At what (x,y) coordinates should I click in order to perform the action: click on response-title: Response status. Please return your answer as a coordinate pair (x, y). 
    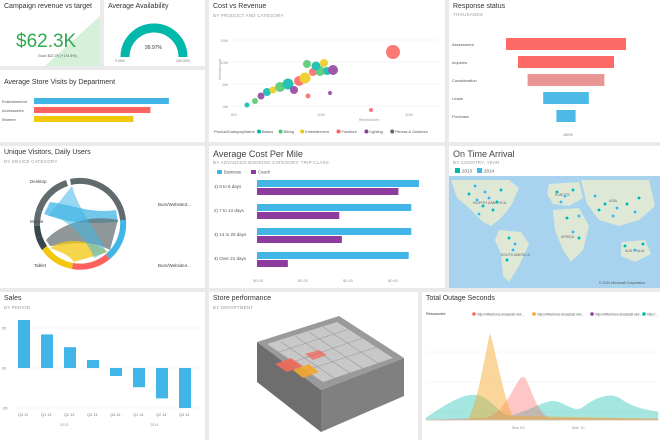
    Looking at the image, I should click on (479, 6).